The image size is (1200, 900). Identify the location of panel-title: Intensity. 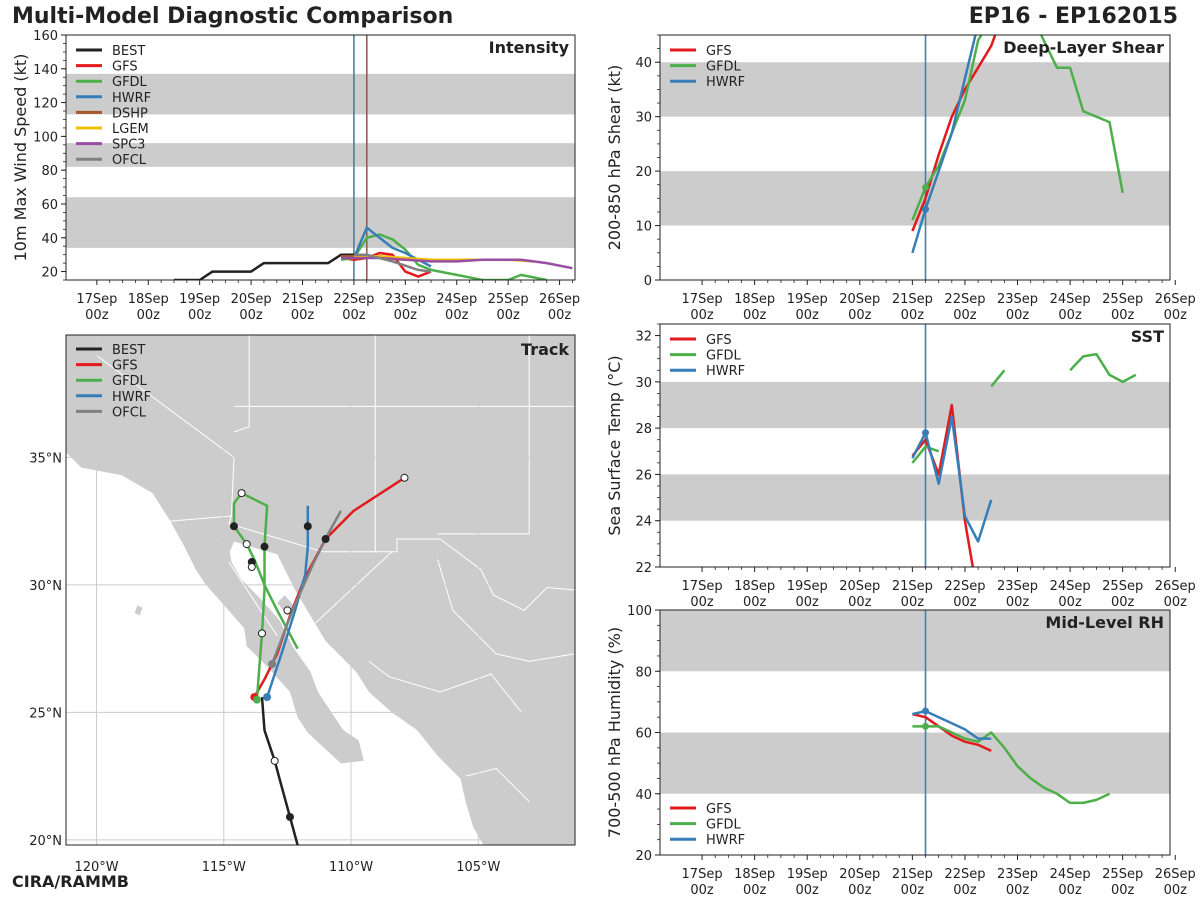
(529, 47).